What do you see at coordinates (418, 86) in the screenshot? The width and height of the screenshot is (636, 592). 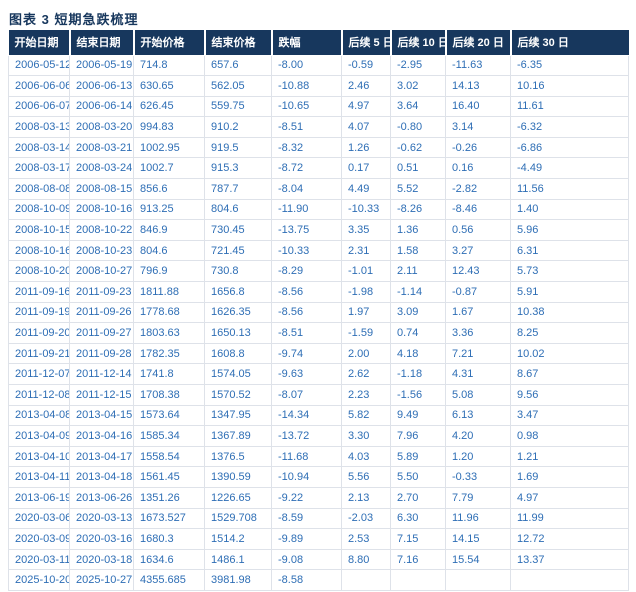 I see `table-cell: 3.02` at bounding box center [418, 86].